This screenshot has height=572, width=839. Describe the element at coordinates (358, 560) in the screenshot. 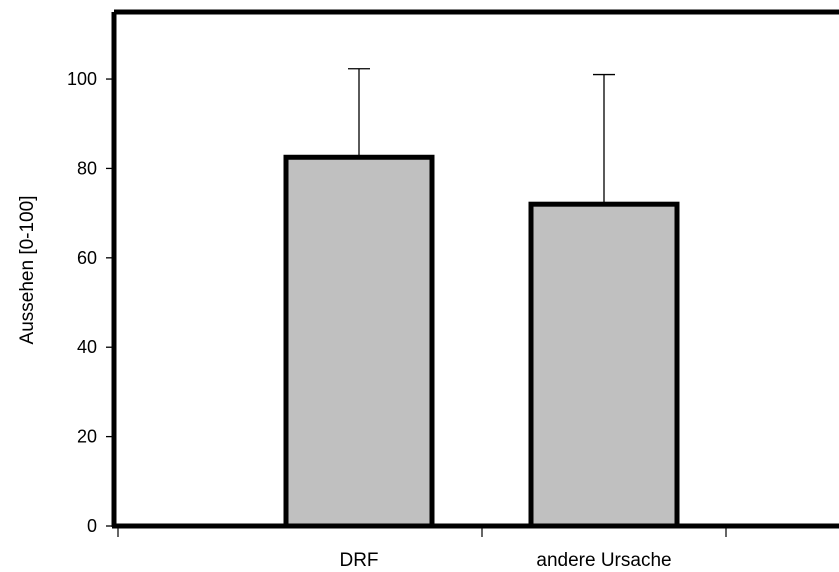

I see `x-category-label: DRF` at that location.